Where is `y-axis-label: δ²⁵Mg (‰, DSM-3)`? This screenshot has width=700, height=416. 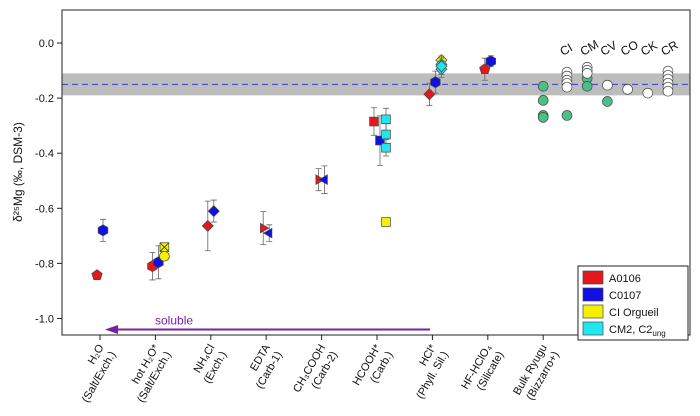 y-axis-label: δ²⁵Mg (‰, DSM-3) is located at coordinates (18, 172).